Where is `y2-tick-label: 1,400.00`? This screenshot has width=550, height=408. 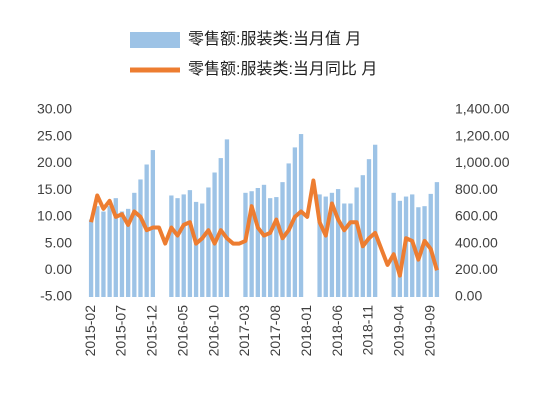
y2-tick-label: 1,400.00 is located at coordinates (482, 109).